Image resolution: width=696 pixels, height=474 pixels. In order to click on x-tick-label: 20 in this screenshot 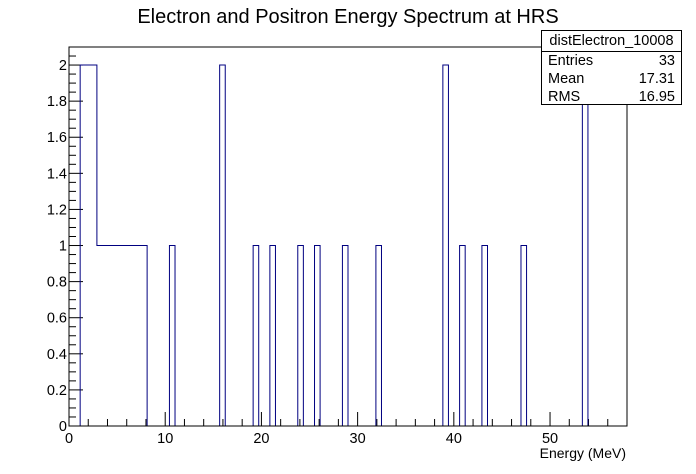, I will do `click(261, 439)`.